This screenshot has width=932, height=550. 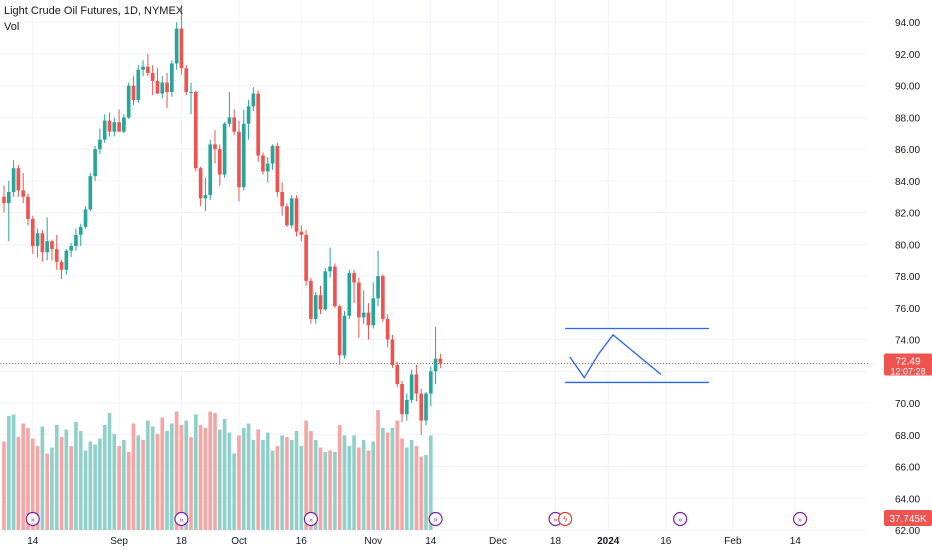 What do you see at coordinates (302, 541) in the screenshot?
I see `time-axis-label: 16` at bounding box center [302, 541].